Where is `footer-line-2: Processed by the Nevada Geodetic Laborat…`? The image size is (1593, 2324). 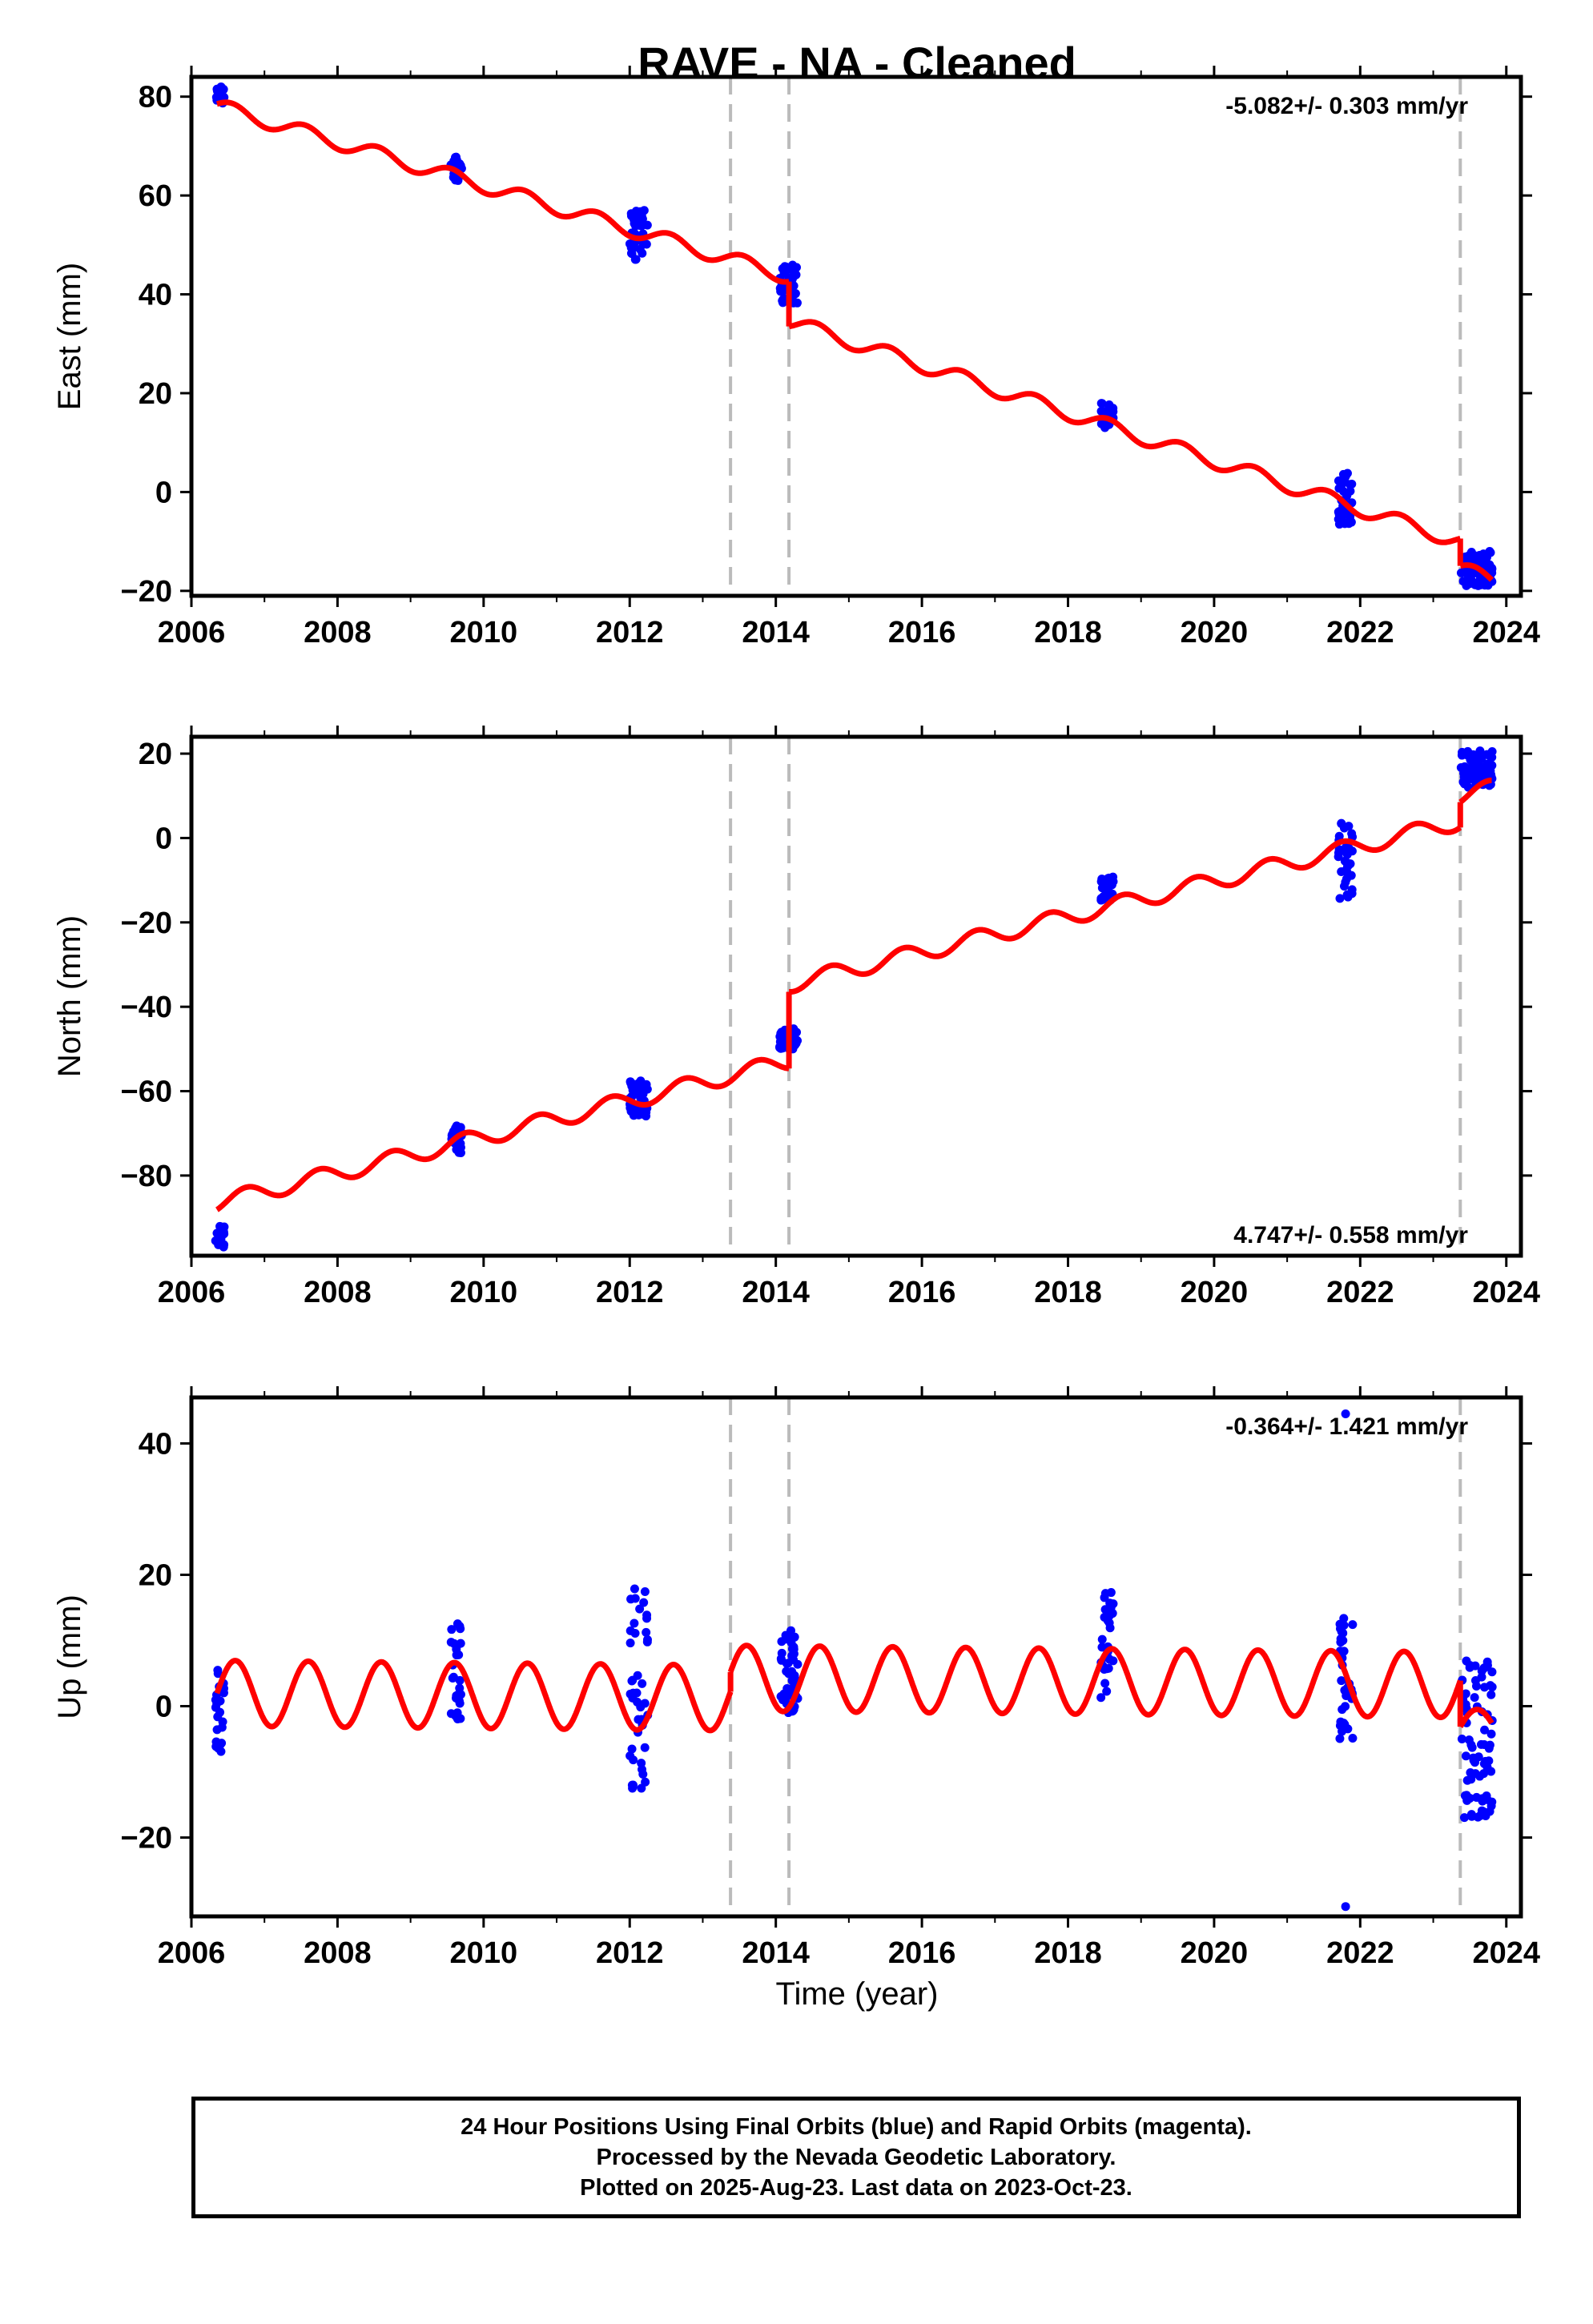
footer-line-2: Processed by the Nevada Geodetic Laborat… is located at coordinates (856, 2157).